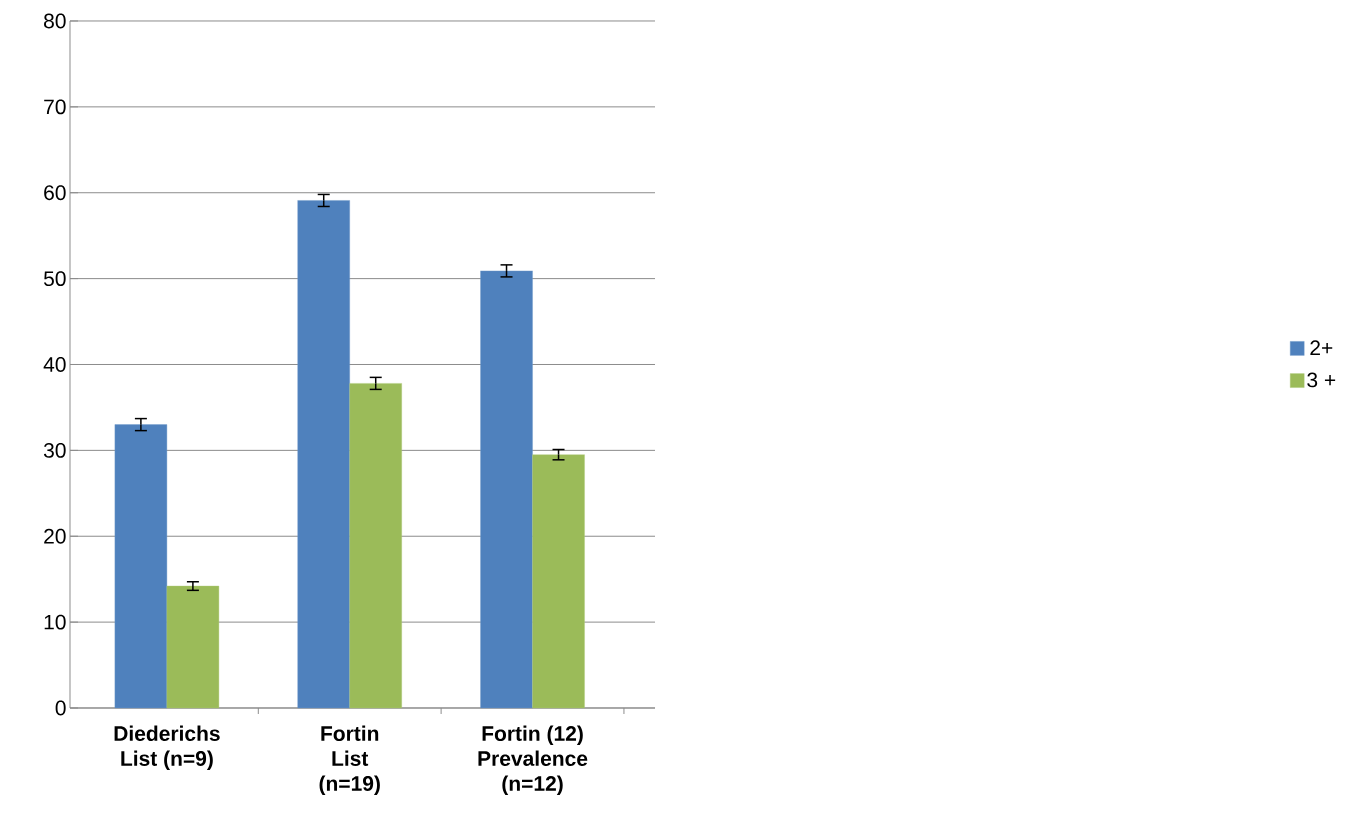  Describe the element at coordinates (349, 760) in the screenshot. I see `x-tick-label: Fortin List (n=19)` at that location.